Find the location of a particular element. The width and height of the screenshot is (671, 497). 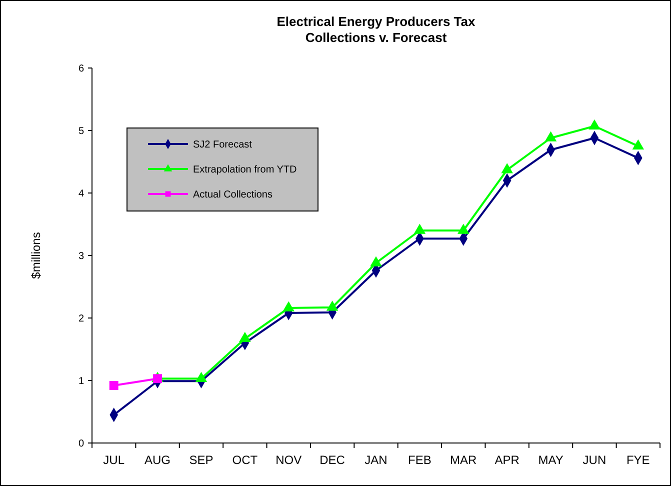

x-tick-label: JUN is located at coordinates (594, 460).